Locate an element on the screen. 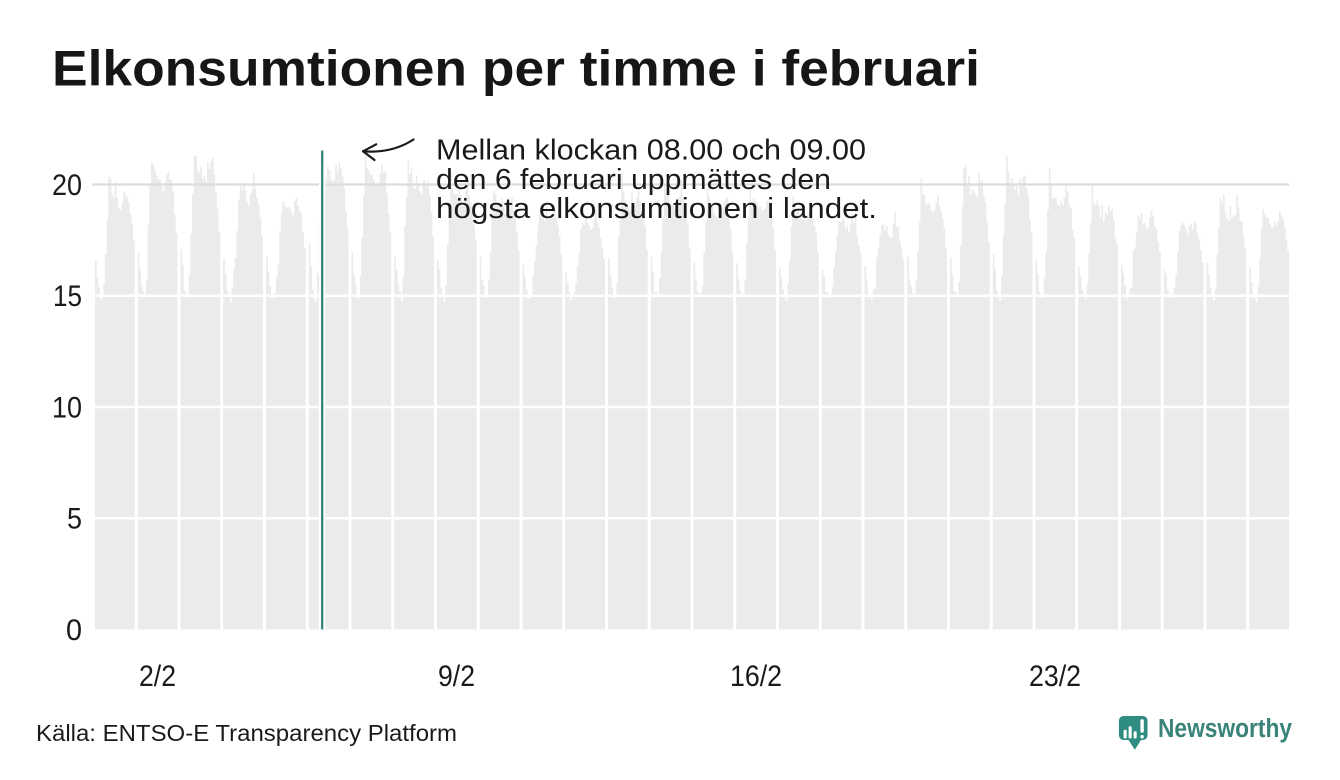 Image resolution: width=1340 pixels, height=780 pixels. svg-text: 16/2 is located at coordinates (756, 676).